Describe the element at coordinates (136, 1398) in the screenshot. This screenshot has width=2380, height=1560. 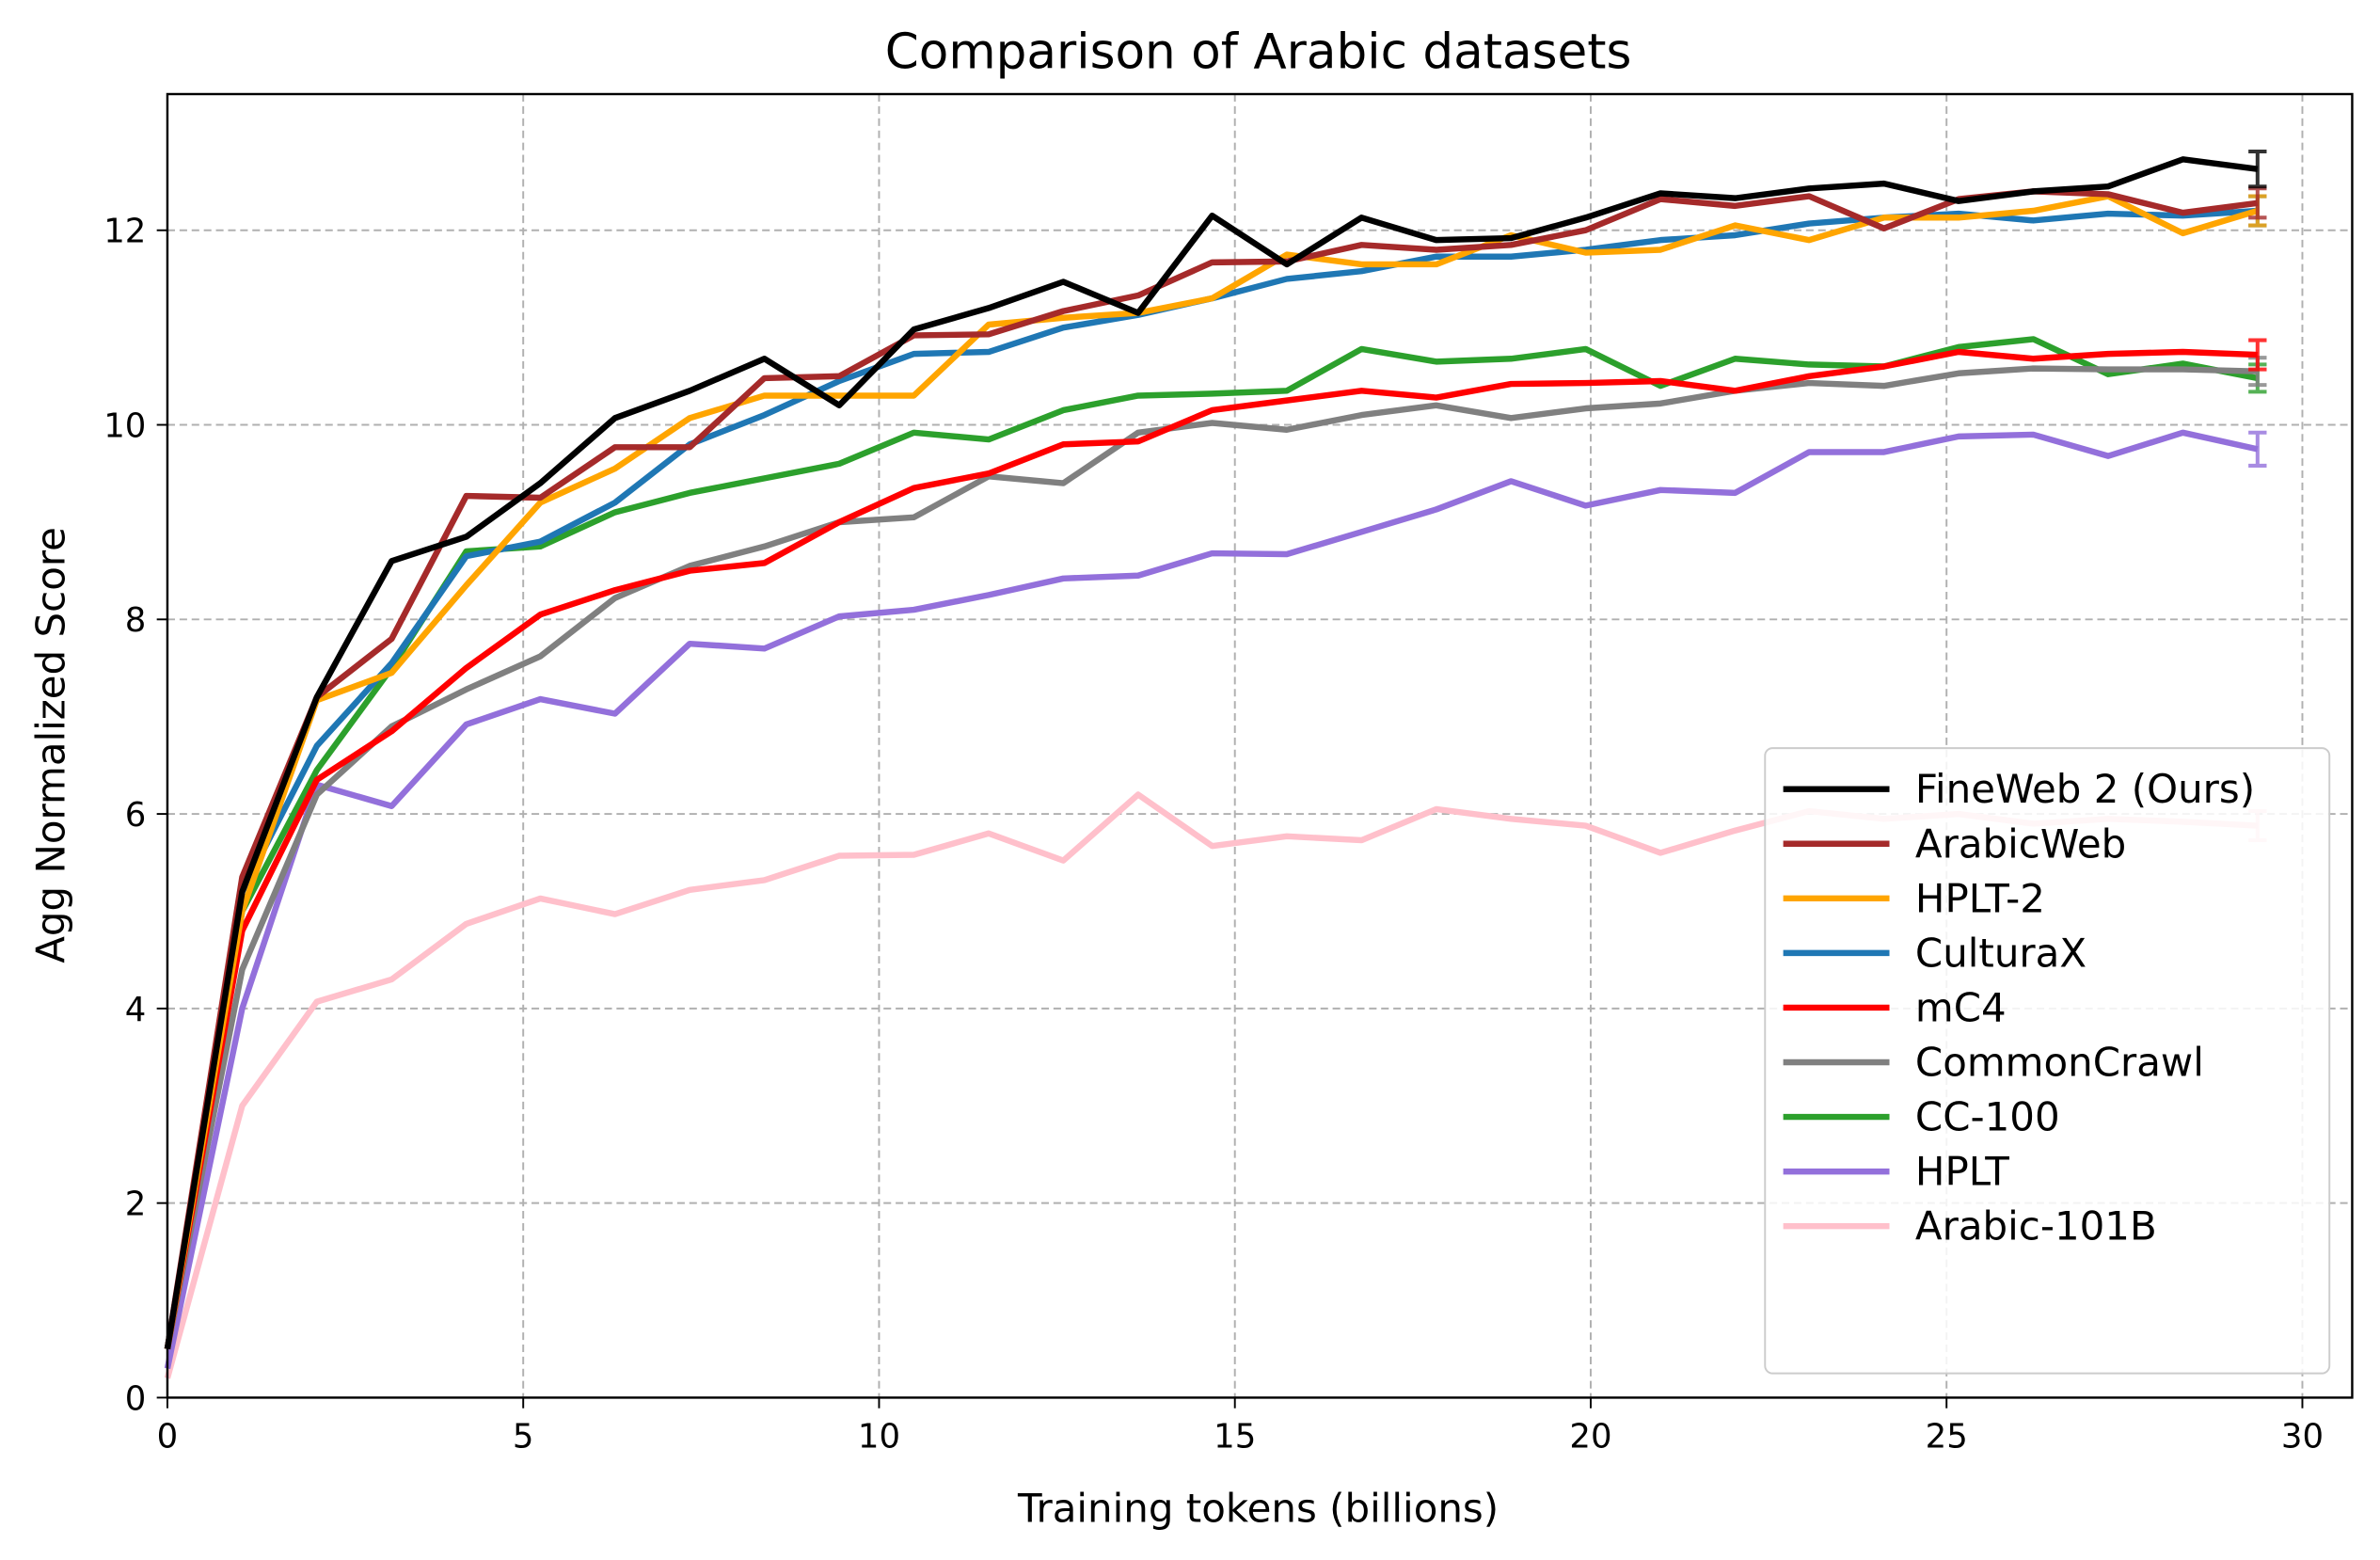
I see `y-tick-label: 0` at that location.